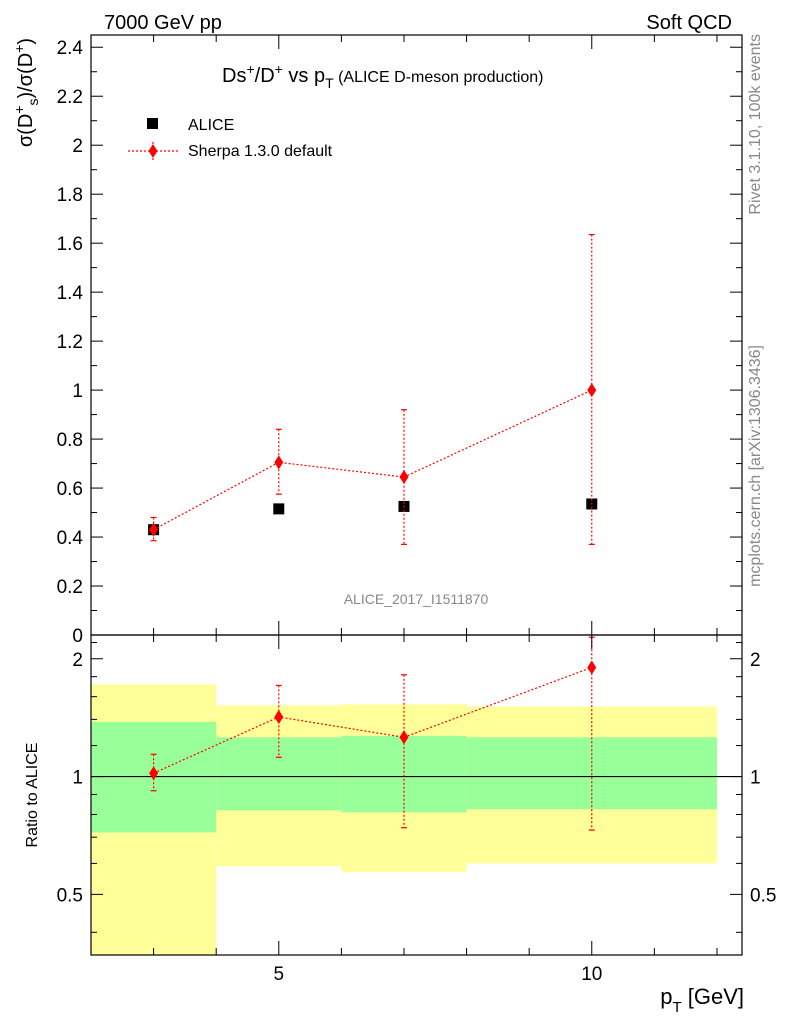 The image size is (786, 1024). Describe the element at coordinates (70, 440) in the screenshot. I see `top-ytick-label-4: 0.8` at that location.